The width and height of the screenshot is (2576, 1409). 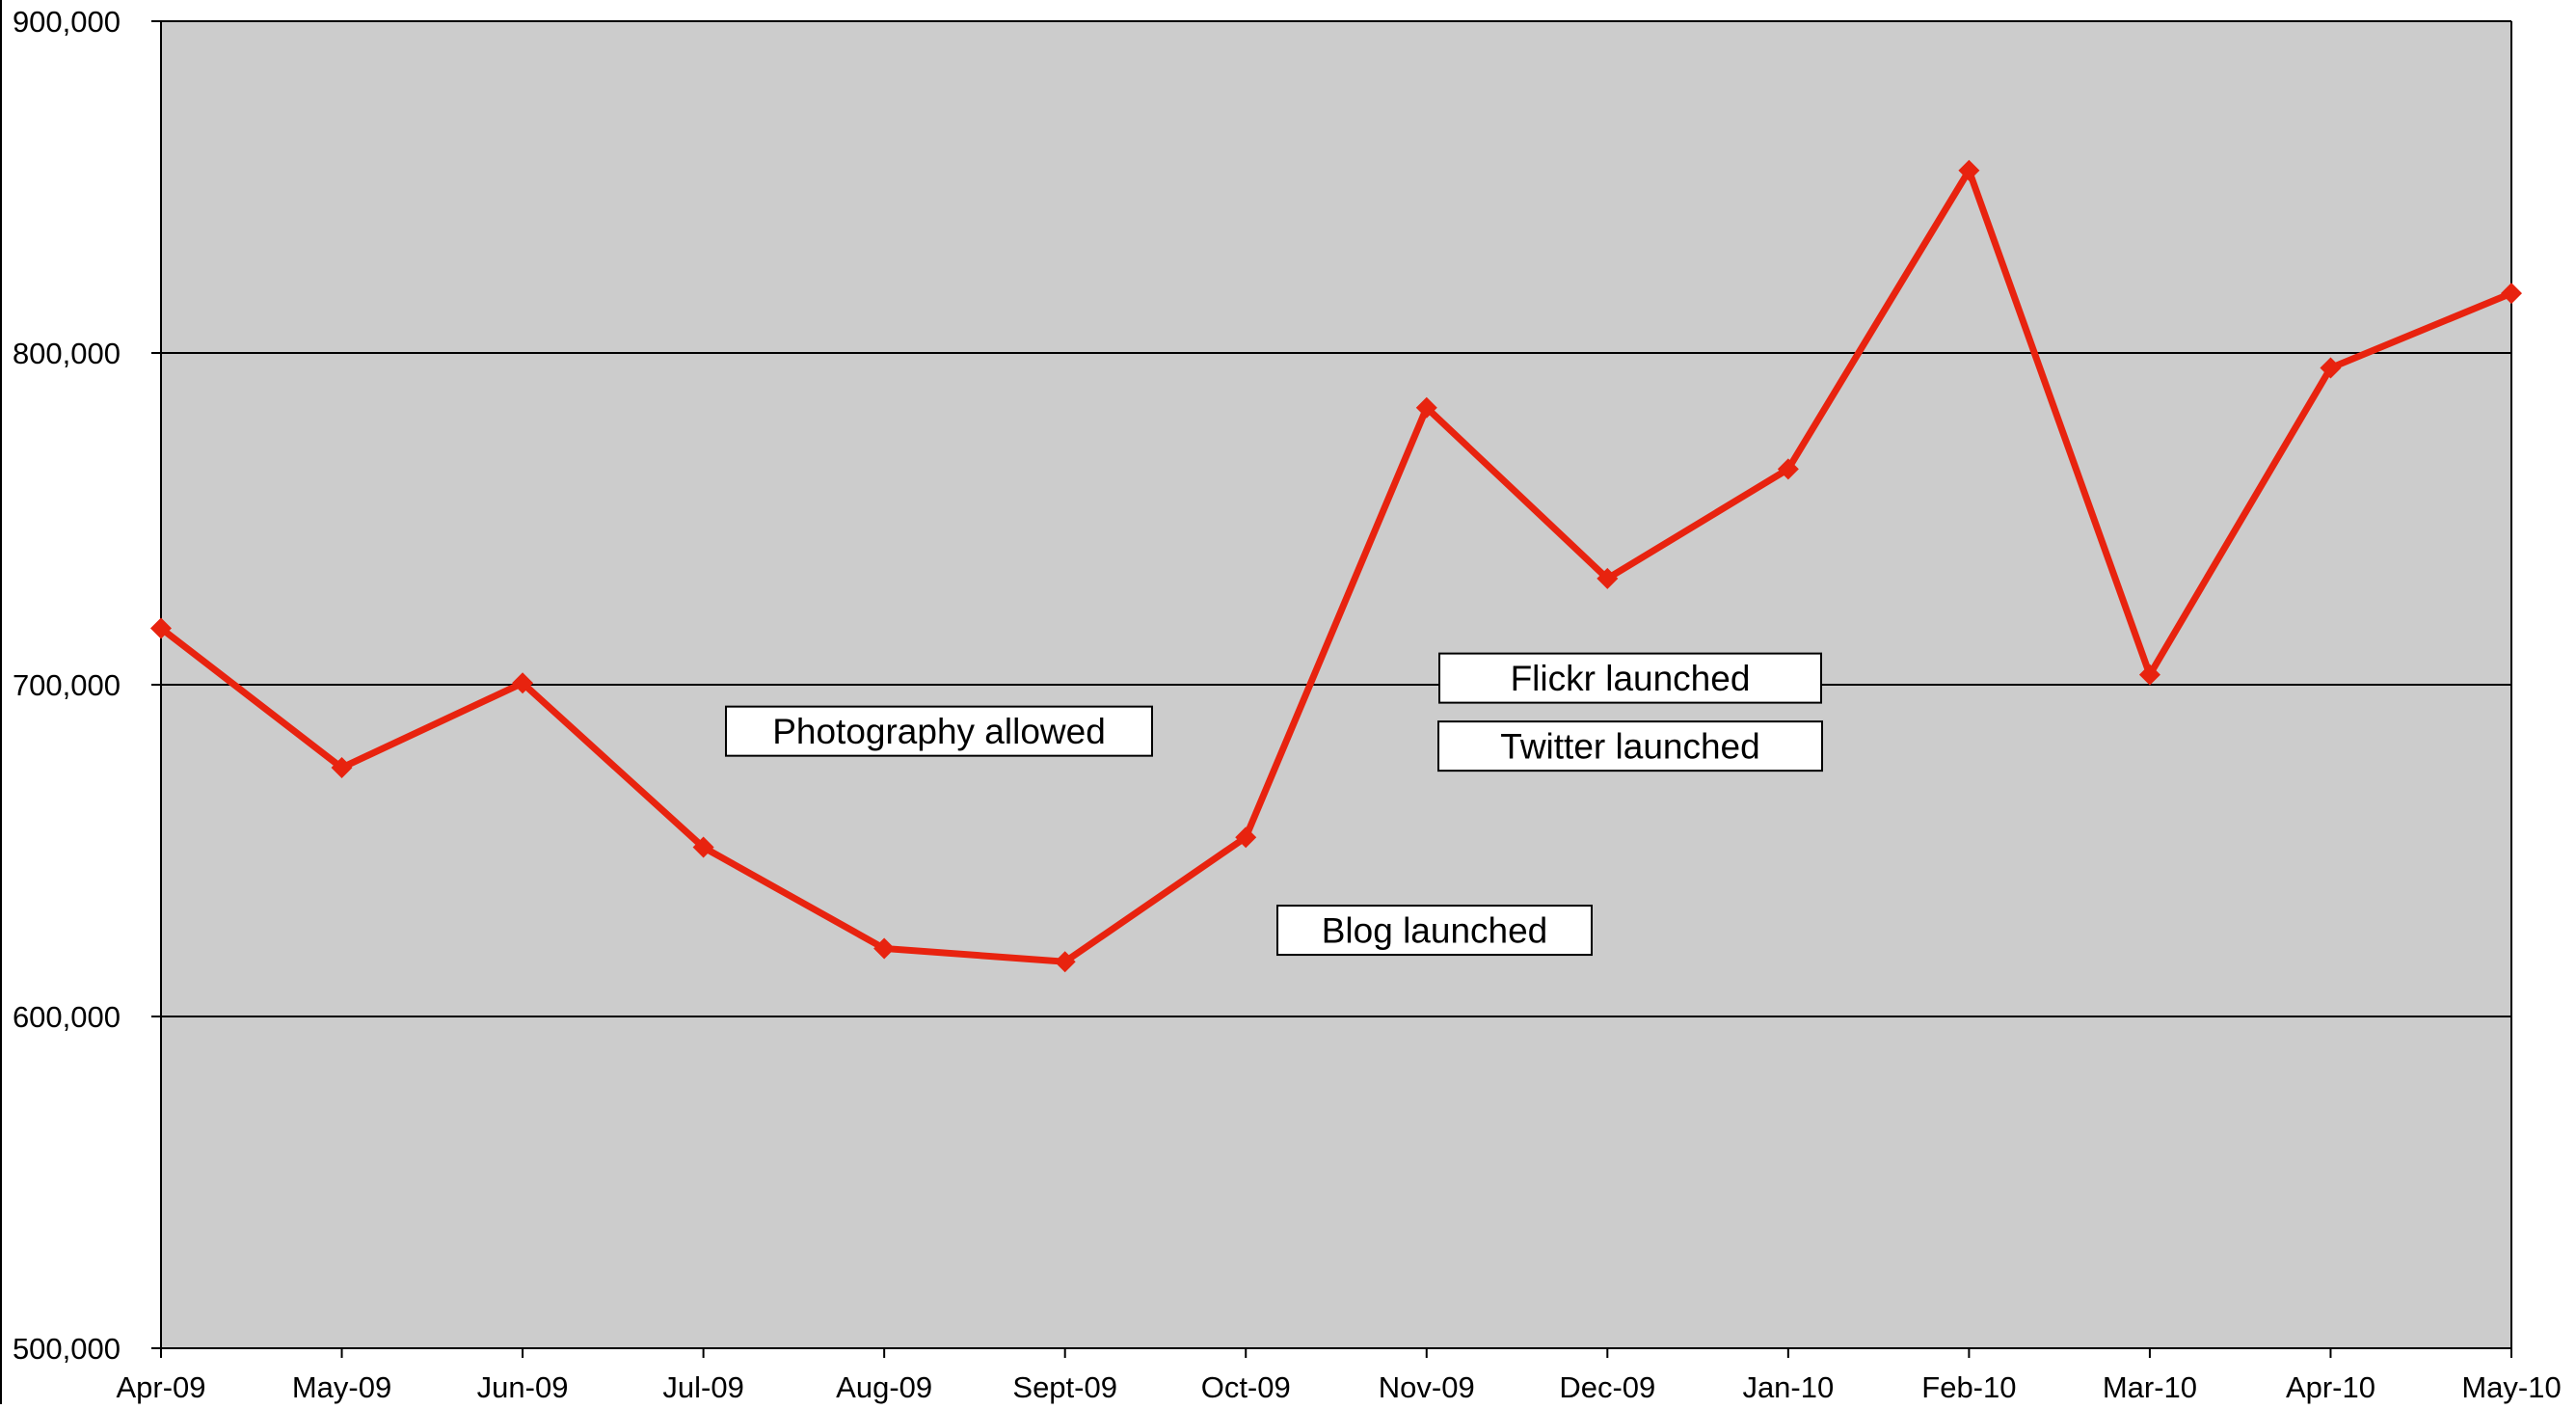 I want to click on annotation-callout: Photography allowed, so click(x=939, y=731).